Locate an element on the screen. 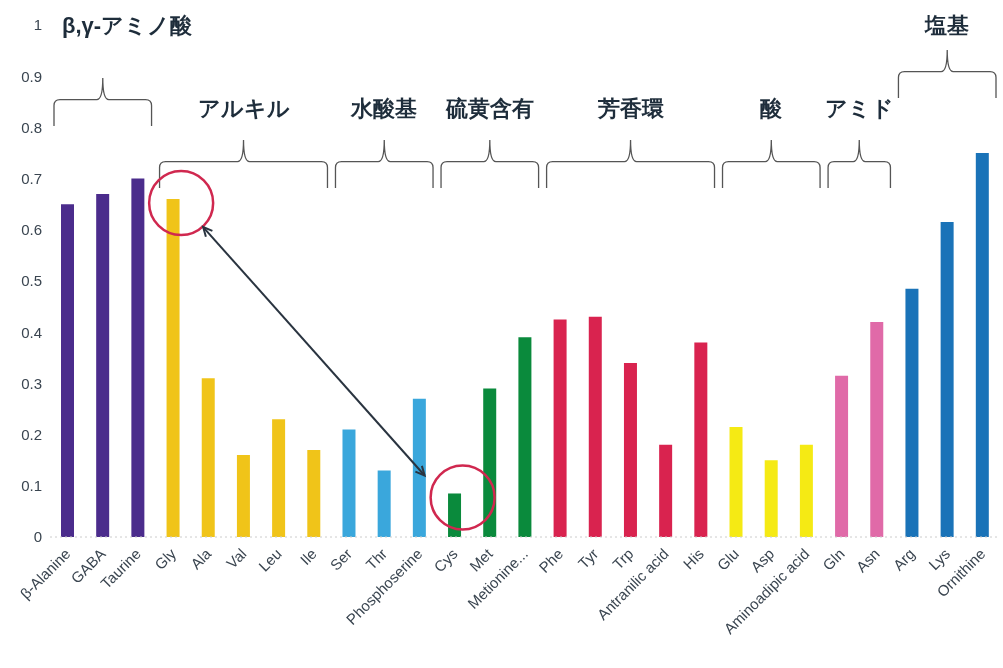 This screenshot has height=668, width=1003. x-tick-label: Tyr is located at coordinates (588, 558).